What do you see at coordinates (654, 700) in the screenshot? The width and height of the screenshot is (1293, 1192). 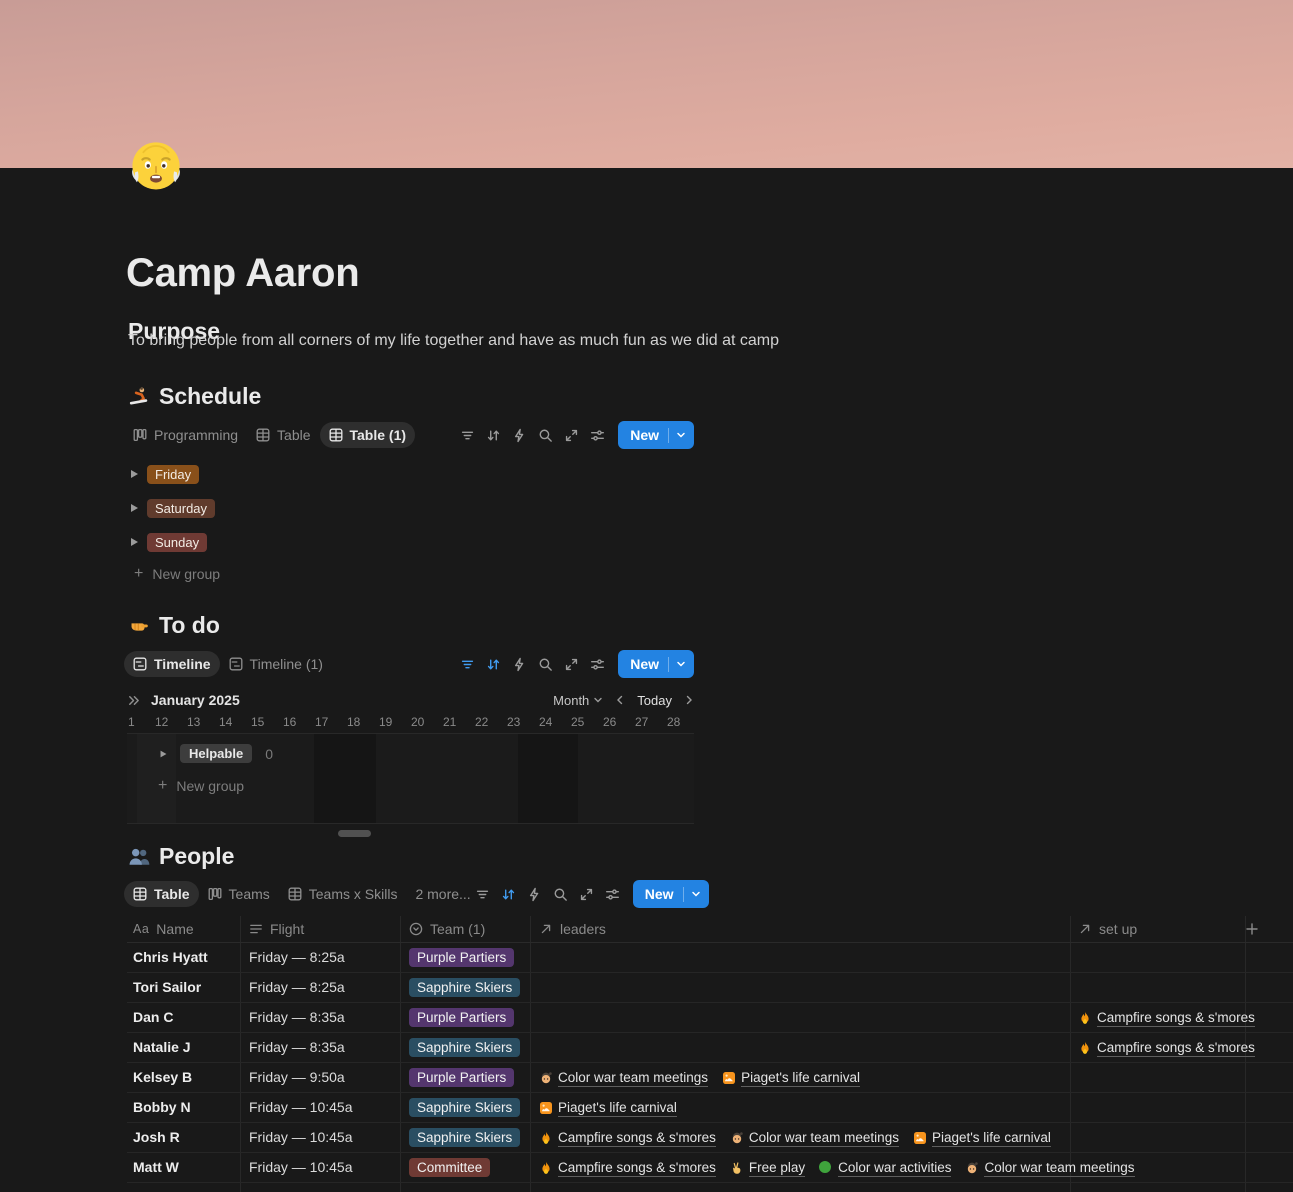 I see `timeline-today-button: Today` at bounding box center [654, 700].